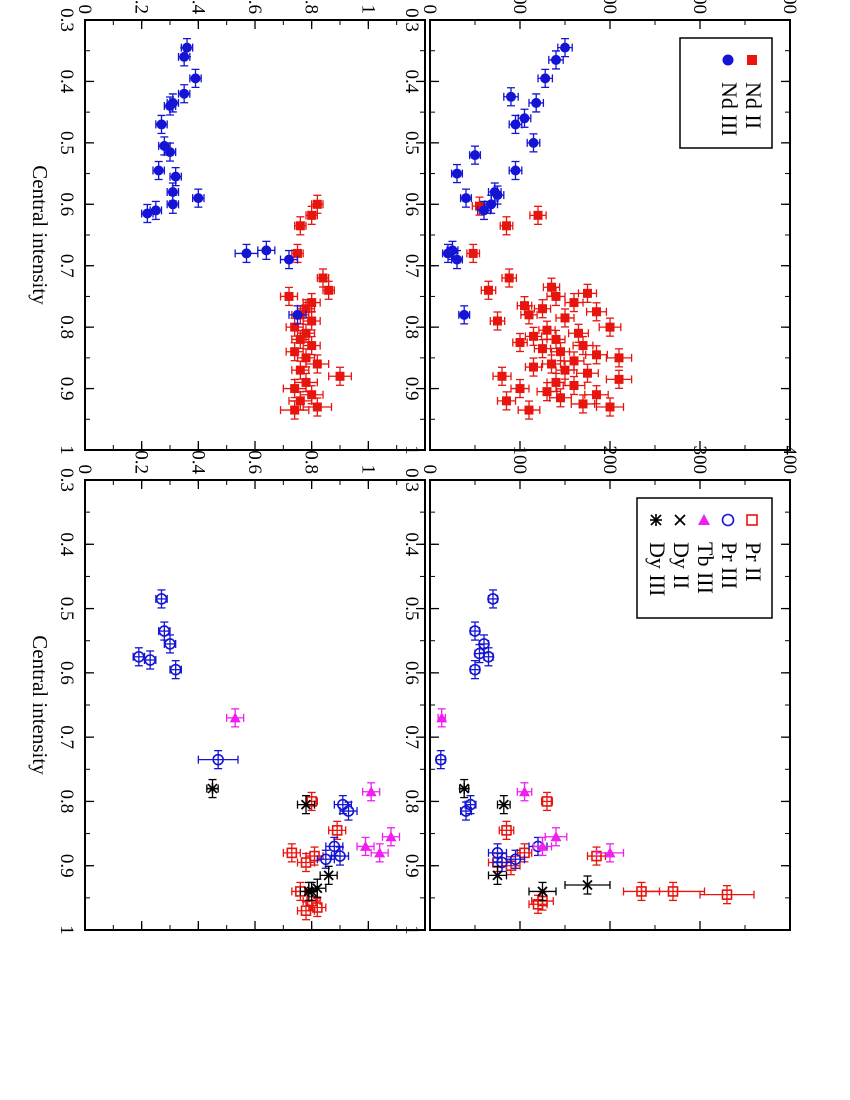  Describe the element at coordinates (66, 544) in the screenshot. I see `x-tick-label: 0.4` at that location.